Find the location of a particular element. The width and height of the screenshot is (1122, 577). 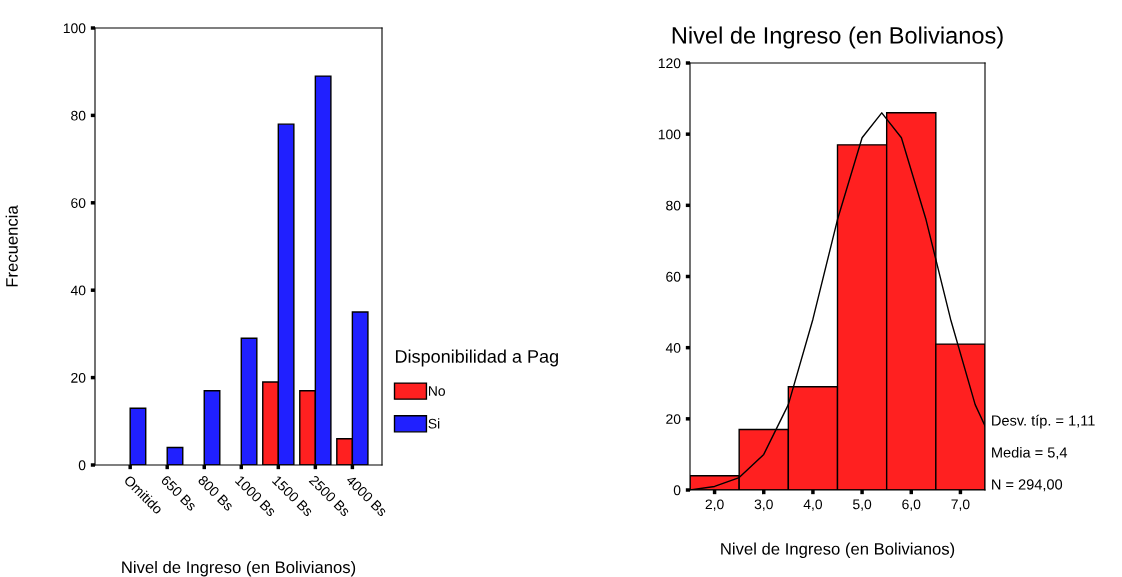

y-tick-label: 120 is located at coordinates (669, 63).